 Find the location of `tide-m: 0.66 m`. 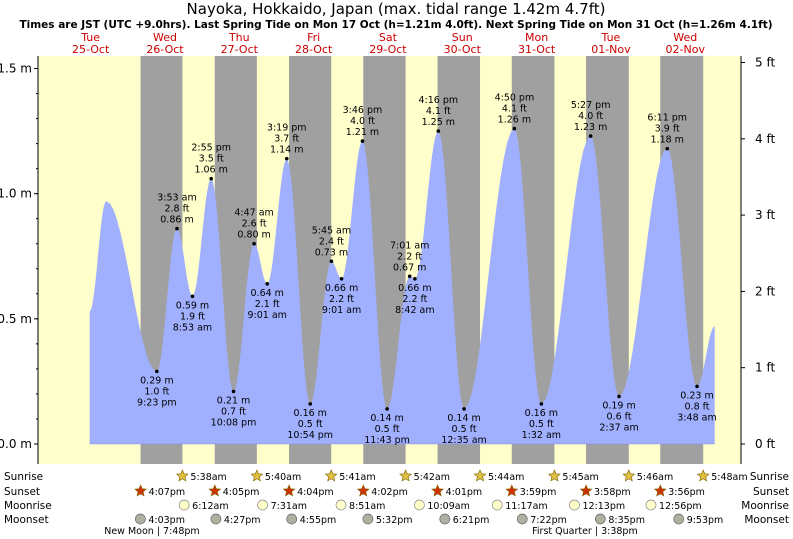

tide-m: 0.66 m is located at coordinates (414, 288).